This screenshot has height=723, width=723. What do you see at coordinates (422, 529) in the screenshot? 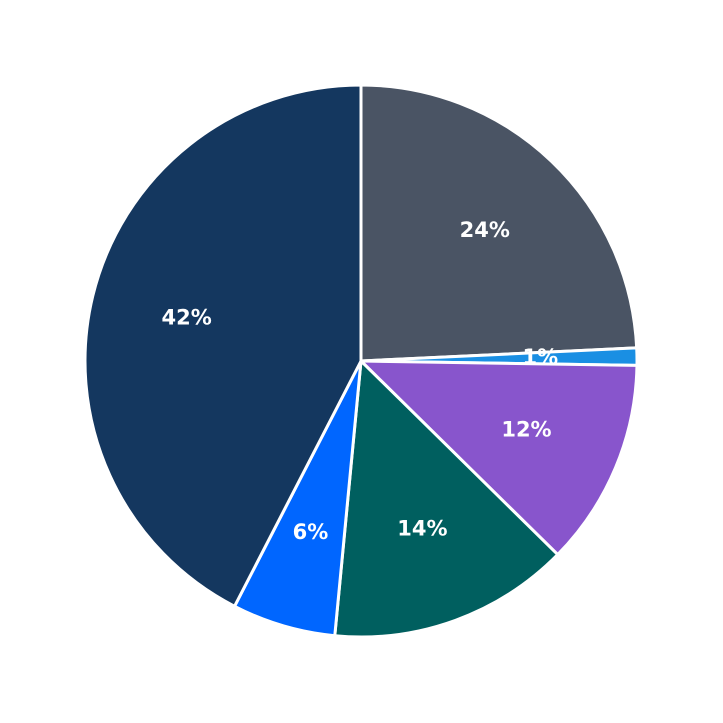
I see `slice-label: 14%` at bounding box center [422, 529].